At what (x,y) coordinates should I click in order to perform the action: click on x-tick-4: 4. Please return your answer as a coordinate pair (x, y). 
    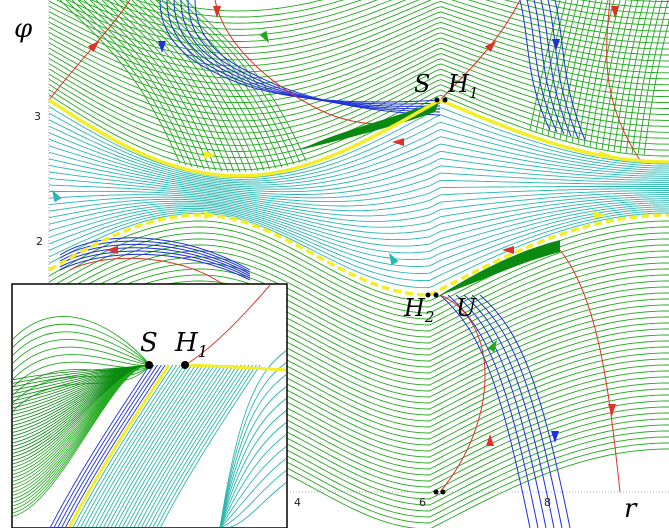
    Looking at the image, I should click on (297, 502).